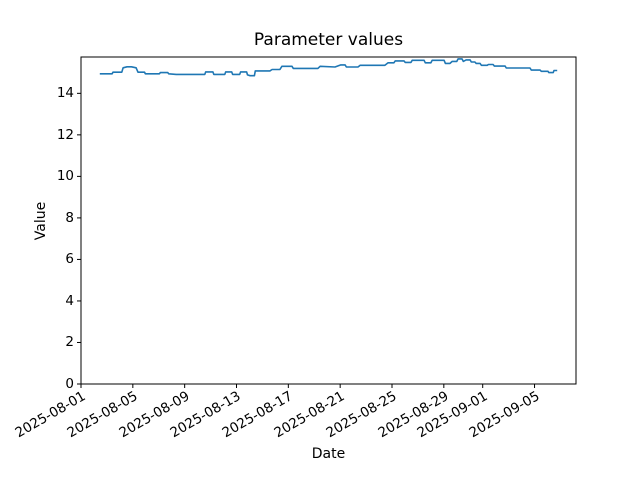 Image resolution: width=640 pixels, height=480 pixels. Describe the element at coordinates (328, 67) in the screenshot. I see `data-line` at that location.